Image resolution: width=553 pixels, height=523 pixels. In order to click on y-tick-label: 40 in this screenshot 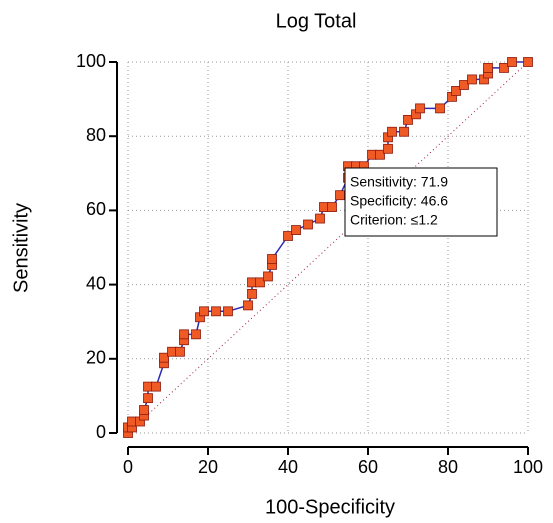, I will do `click(96, 283)`.